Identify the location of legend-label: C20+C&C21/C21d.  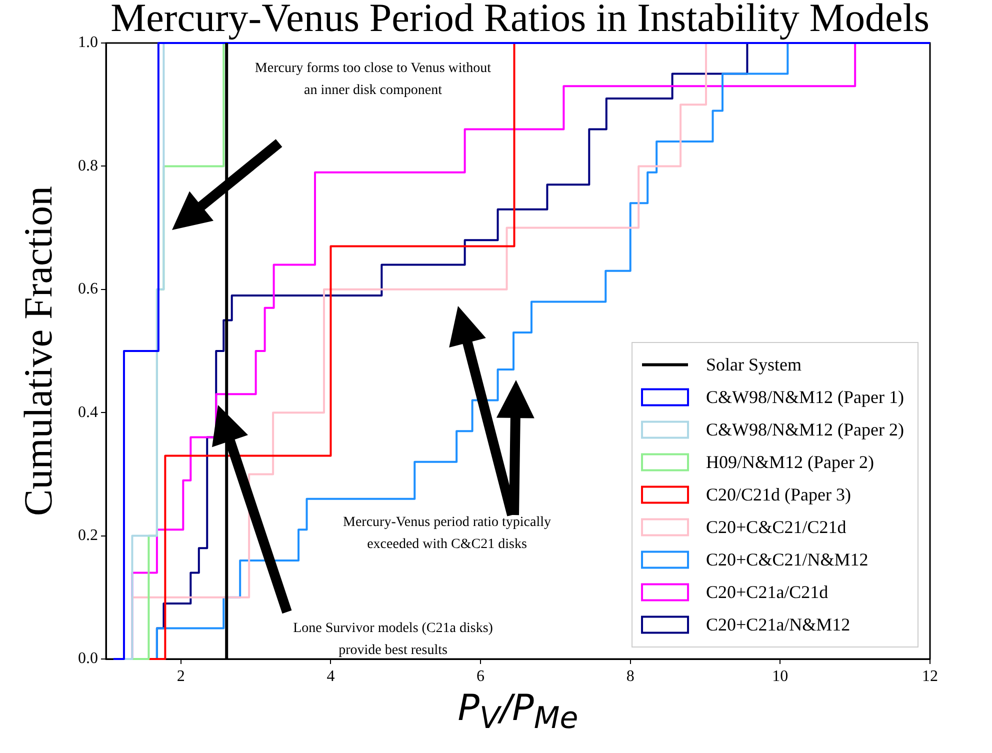
(776, 526).